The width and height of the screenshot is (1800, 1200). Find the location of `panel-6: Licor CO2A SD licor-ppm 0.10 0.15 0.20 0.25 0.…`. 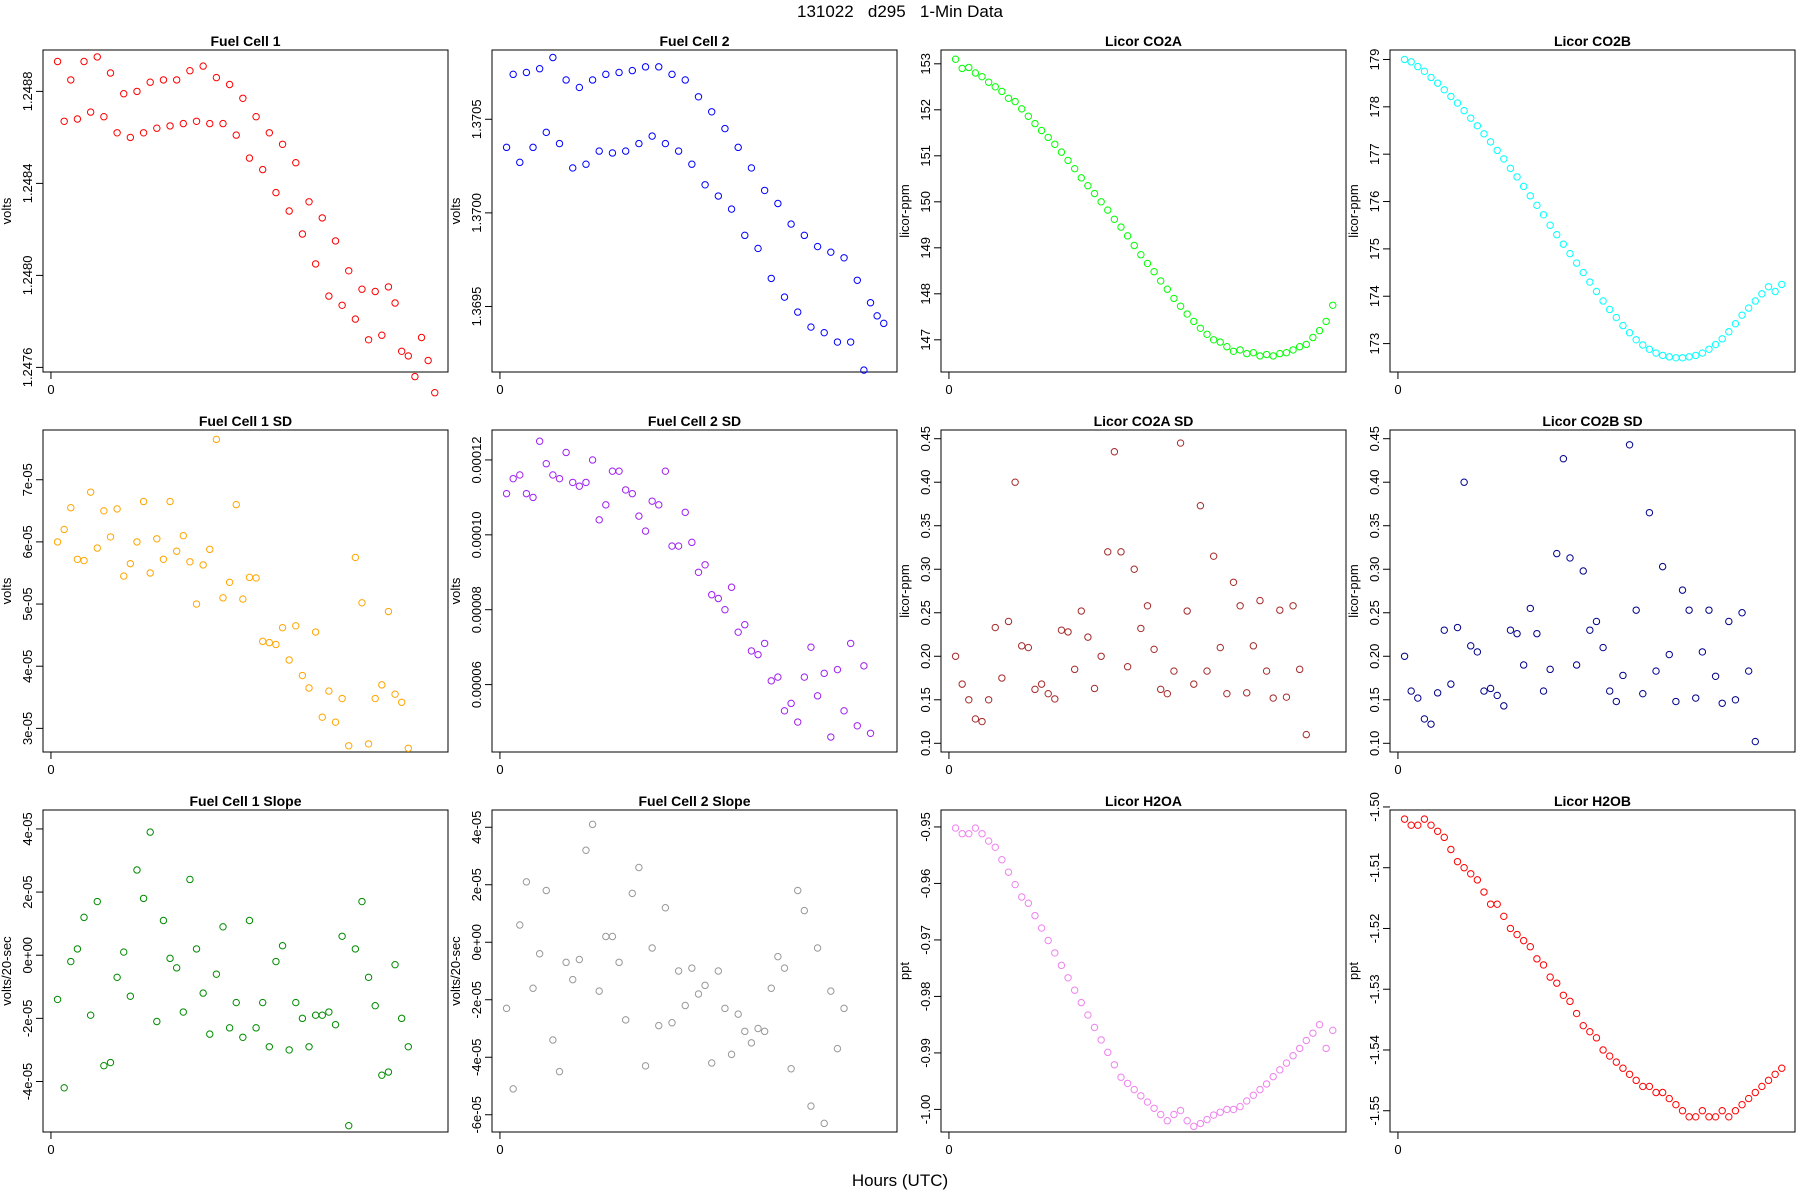

panel-6: Licor CO2A SD licor-ppm 0.10 0.15 0.20 0.25 0.… is located at coordinates (1122, 595).